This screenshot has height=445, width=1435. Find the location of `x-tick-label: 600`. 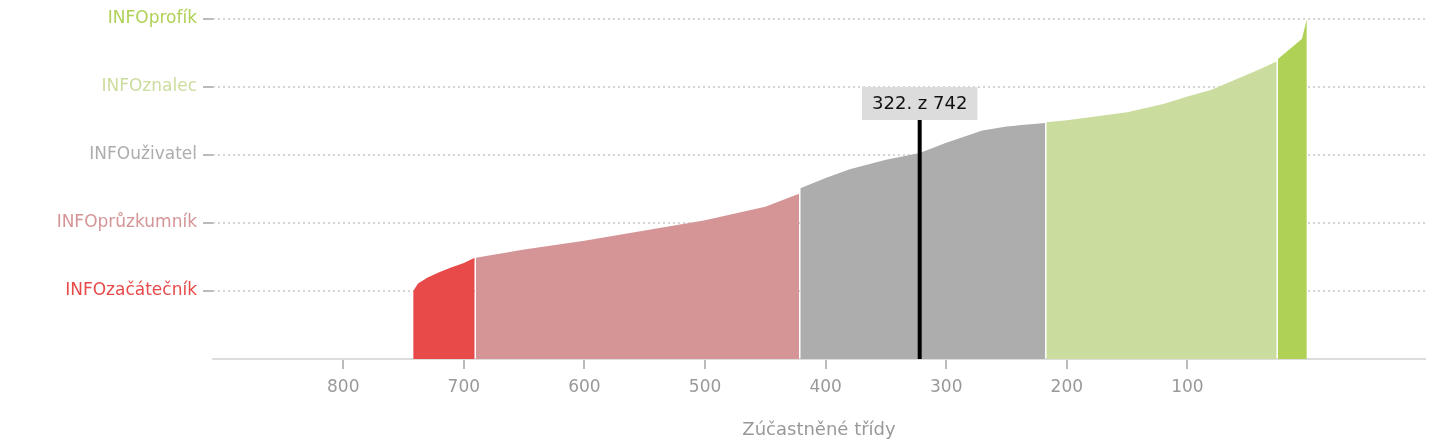

x-tick-label: 600 is located at coordinates (584, 385).